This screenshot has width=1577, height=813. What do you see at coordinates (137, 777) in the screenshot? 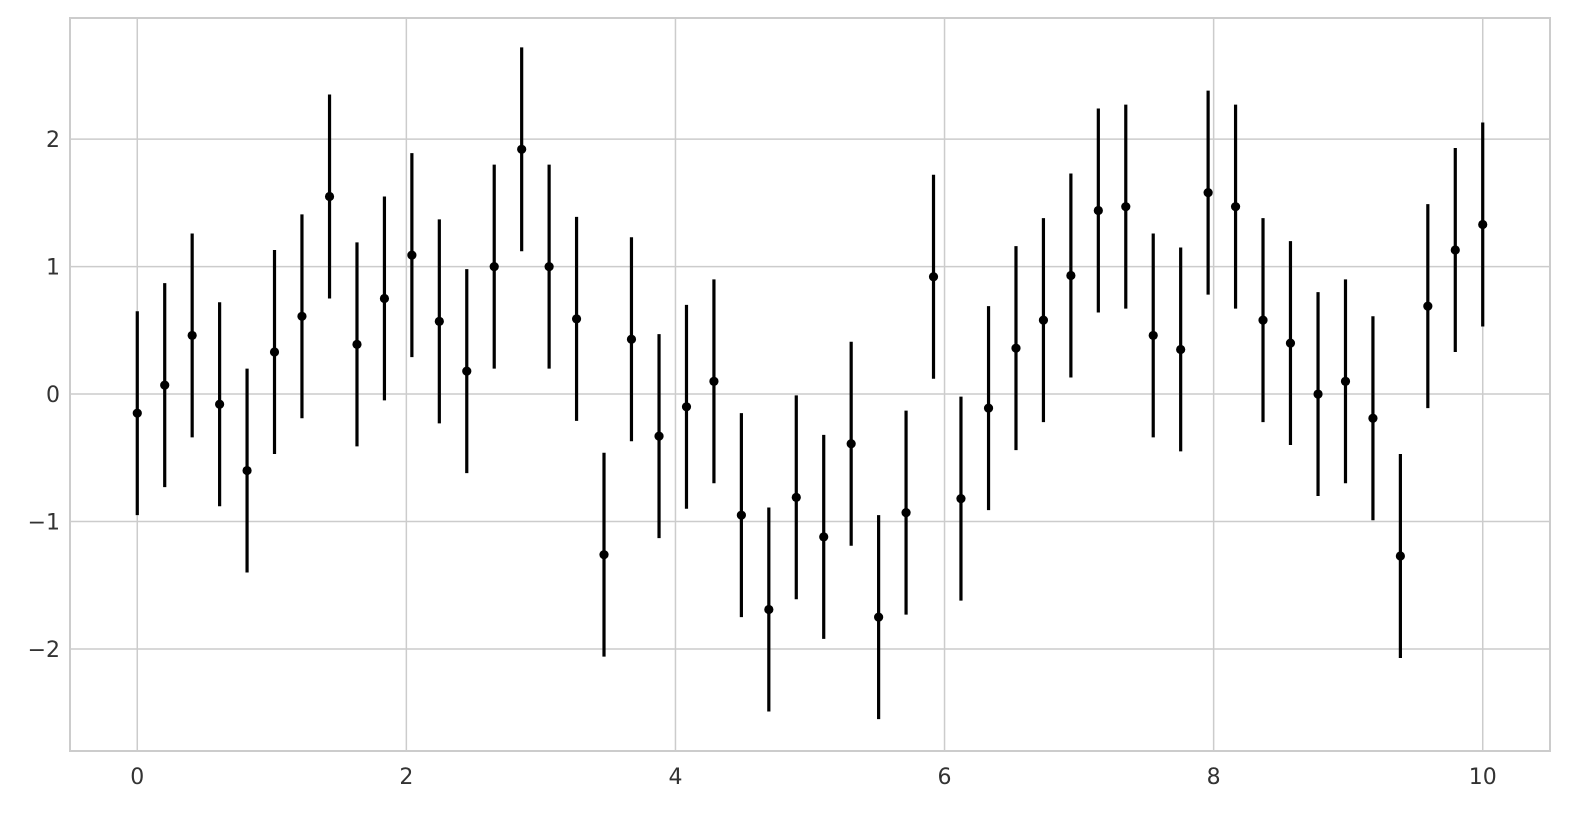
I see `x-tick-label: 0` at bounding box center [137, 777].